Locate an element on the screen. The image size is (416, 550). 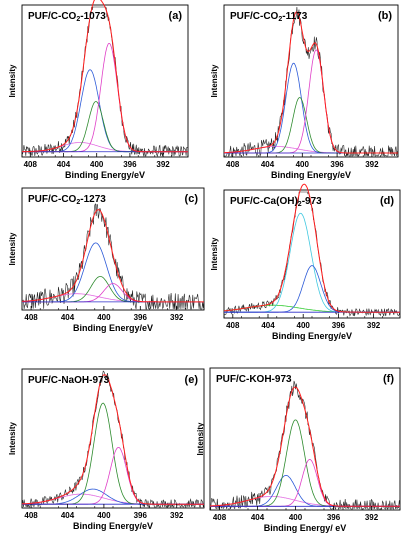
panel-letter: (a) is located at coordinates (176, 16).